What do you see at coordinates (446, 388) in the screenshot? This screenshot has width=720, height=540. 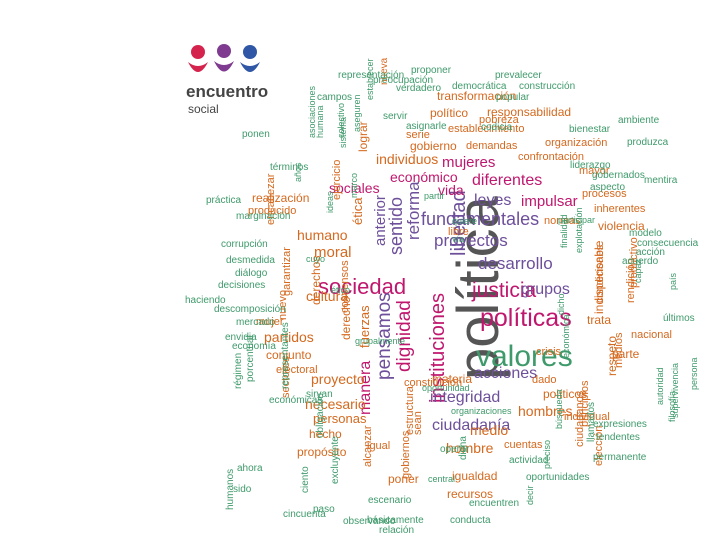 I see `cloud-word: oportunidad` at bounding box center [446, 388].